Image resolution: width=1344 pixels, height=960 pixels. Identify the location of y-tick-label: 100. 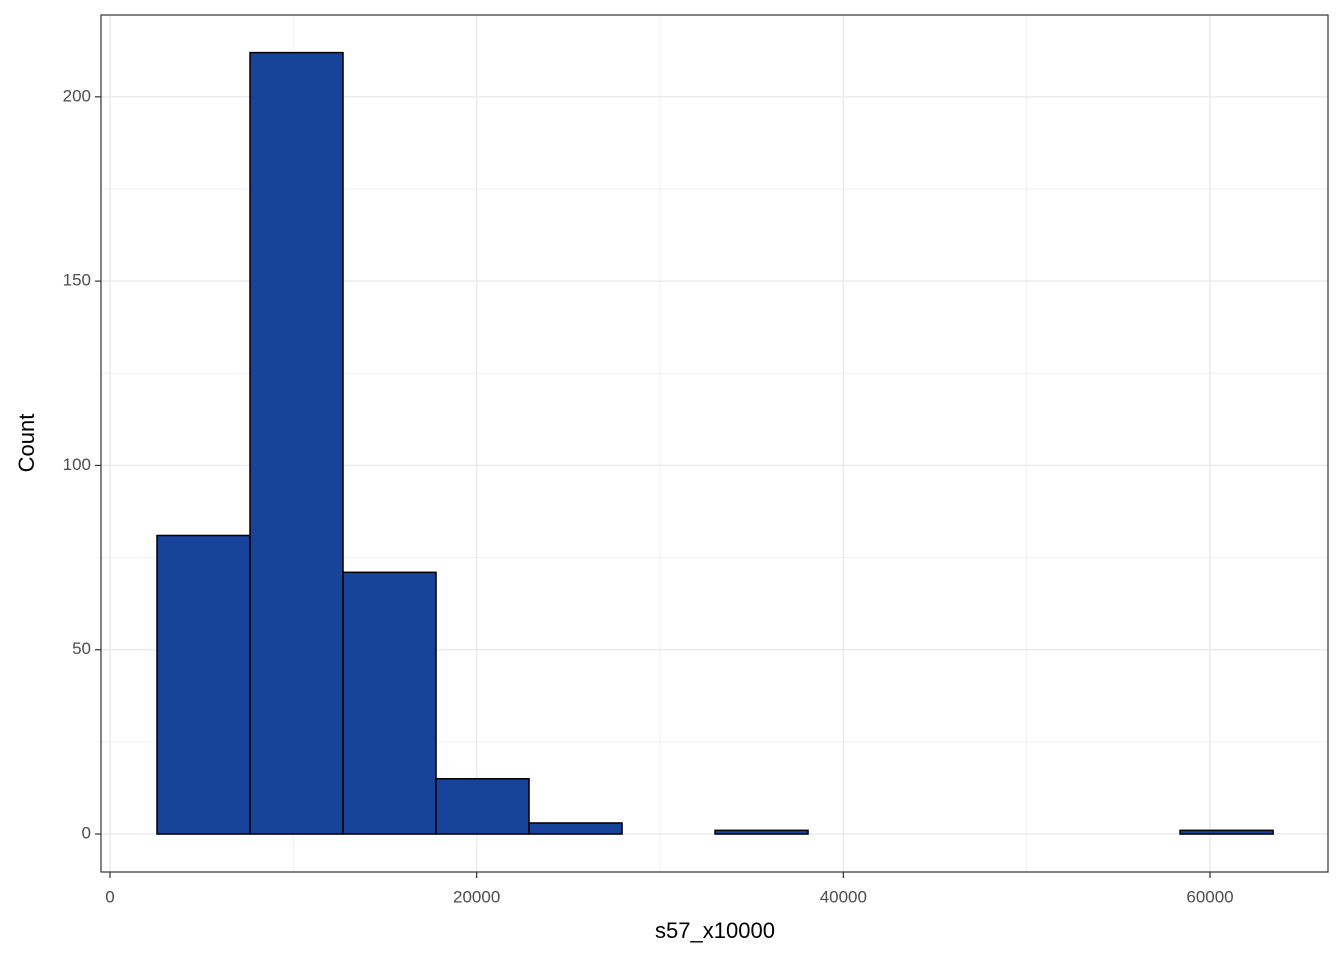
(77, 464).